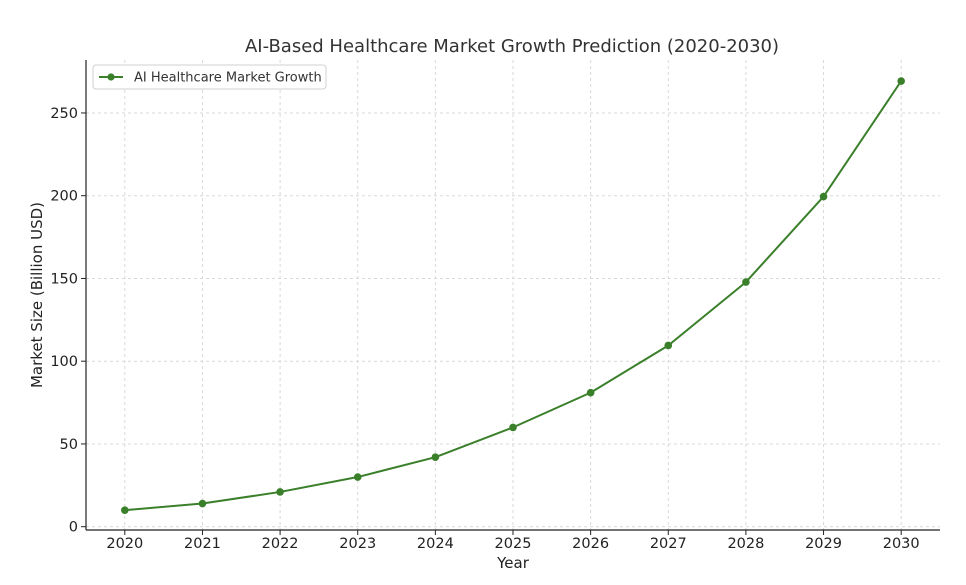  Describe the element at coordinates (69, 445) in the screenshot. I see `y-tick-label: 50` at that location.